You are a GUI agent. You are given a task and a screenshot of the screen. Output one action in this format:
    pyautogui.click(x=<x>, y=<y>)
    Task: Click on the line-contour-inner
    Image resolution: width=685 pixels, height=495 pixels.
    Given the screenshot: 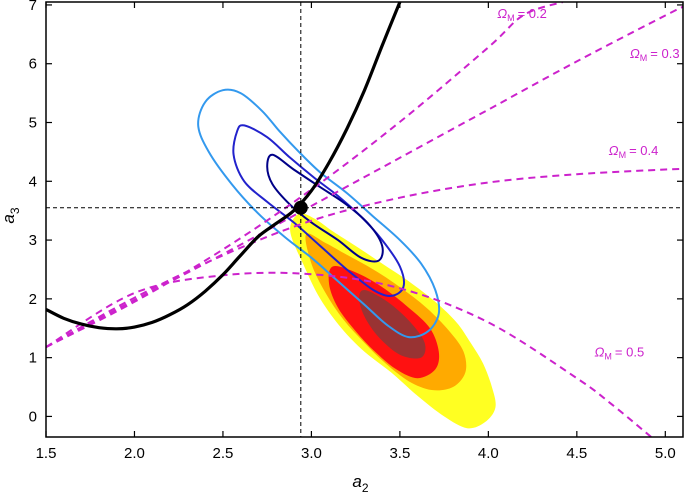 What is the action you would take?
    pyautogui.click(x=325, y=208)
    